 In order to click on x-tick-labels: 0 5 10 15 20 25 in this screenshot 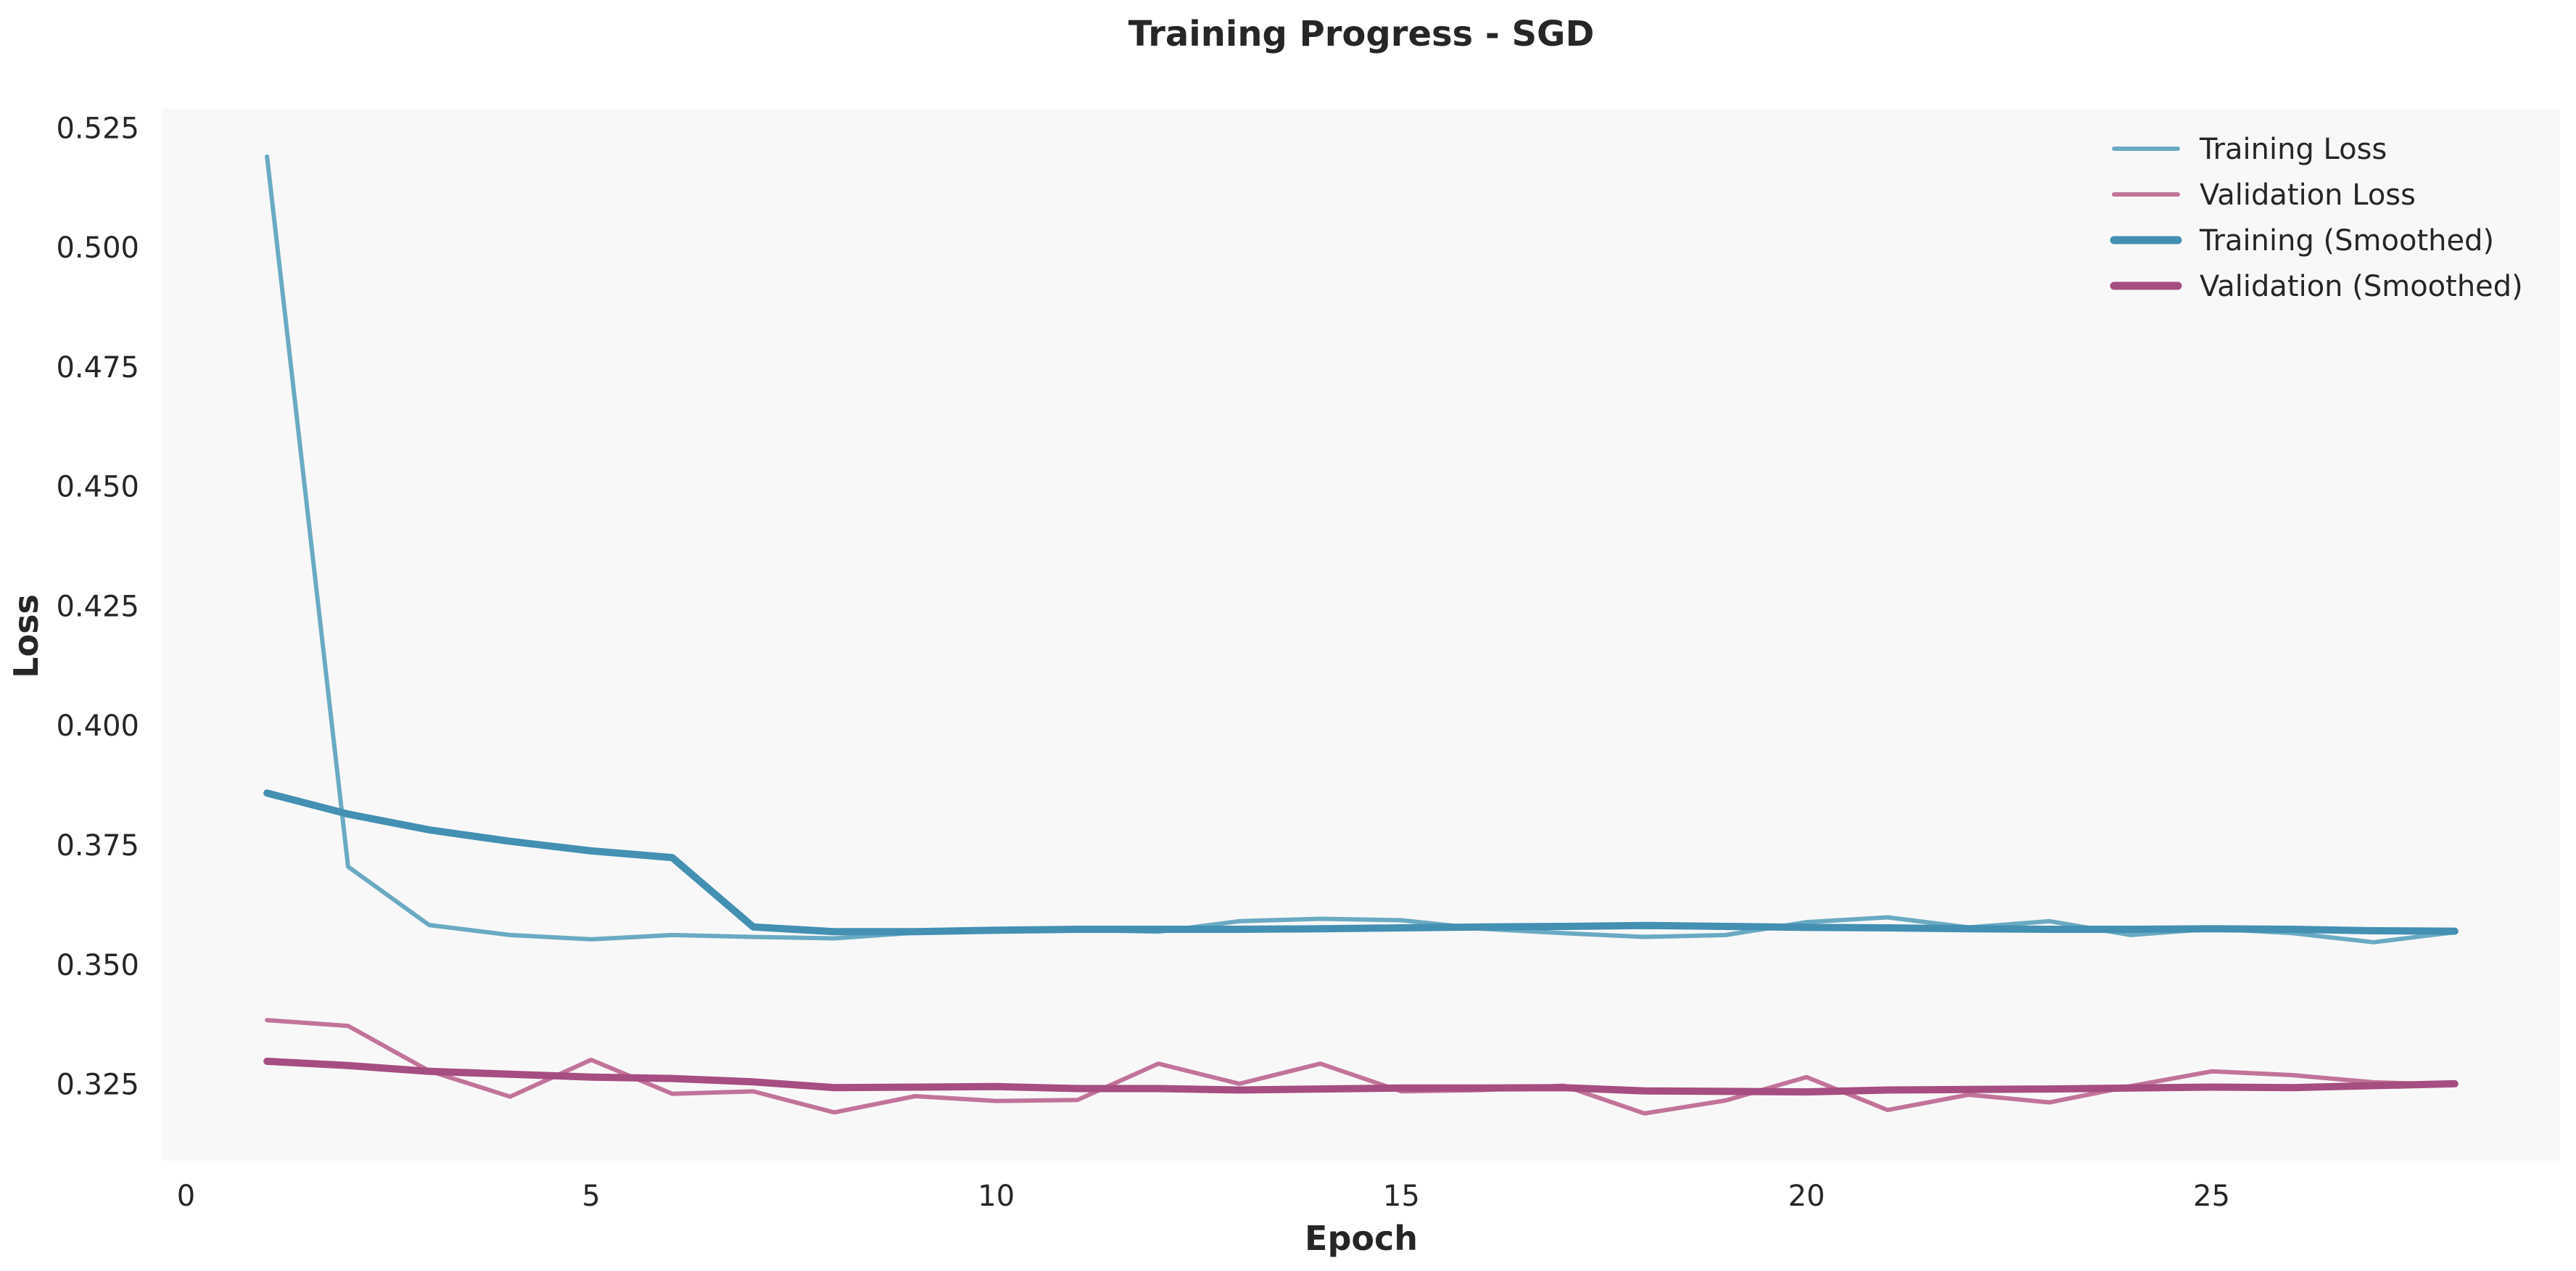, I will do `click(1203, 1196)`.